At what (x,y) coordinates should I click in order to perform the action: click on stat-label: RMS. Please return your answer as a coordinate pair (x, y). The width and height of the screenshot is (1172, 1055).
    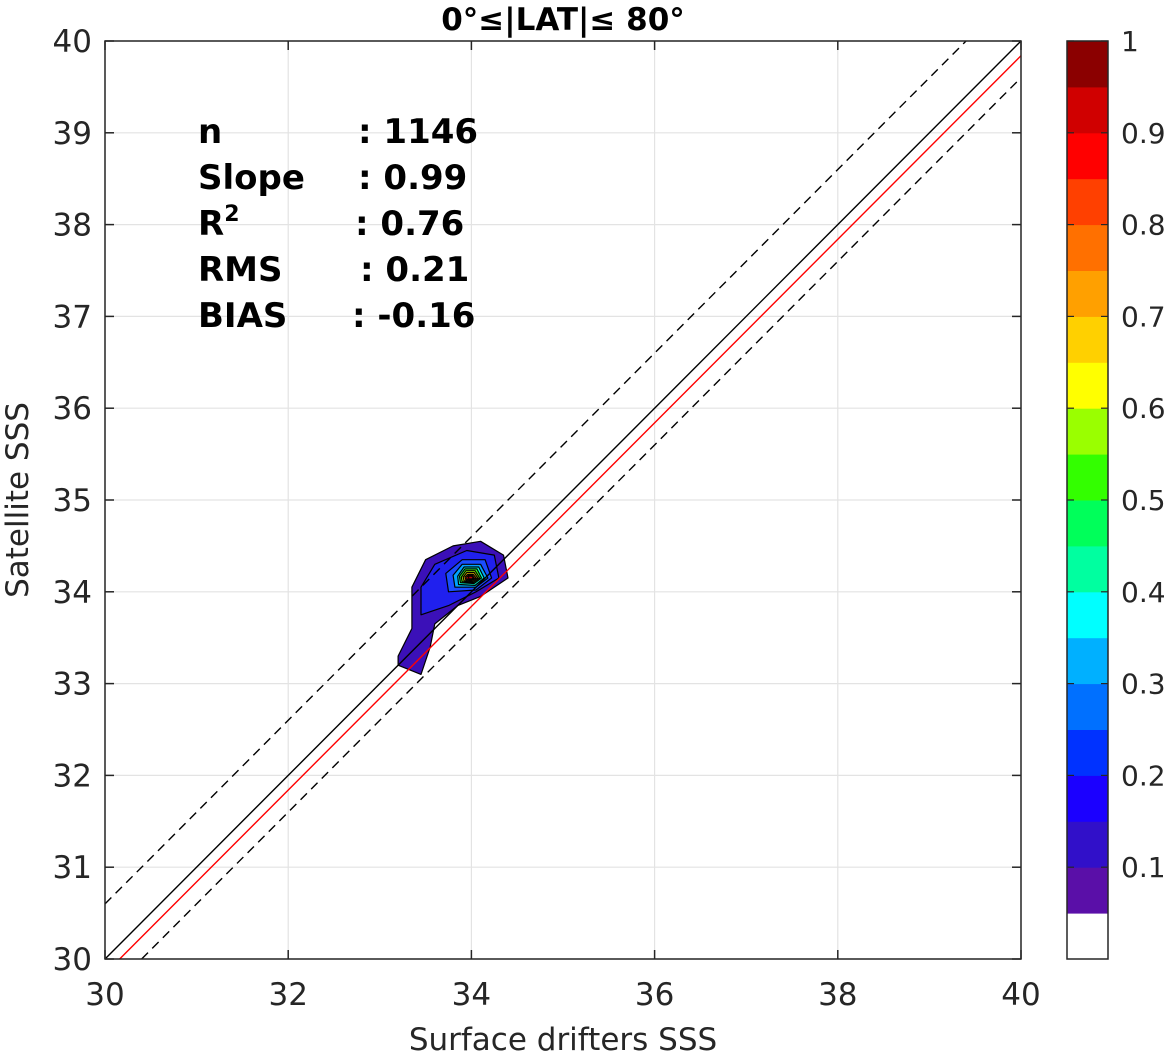
    Looking at the image, I should click on (240, 270).